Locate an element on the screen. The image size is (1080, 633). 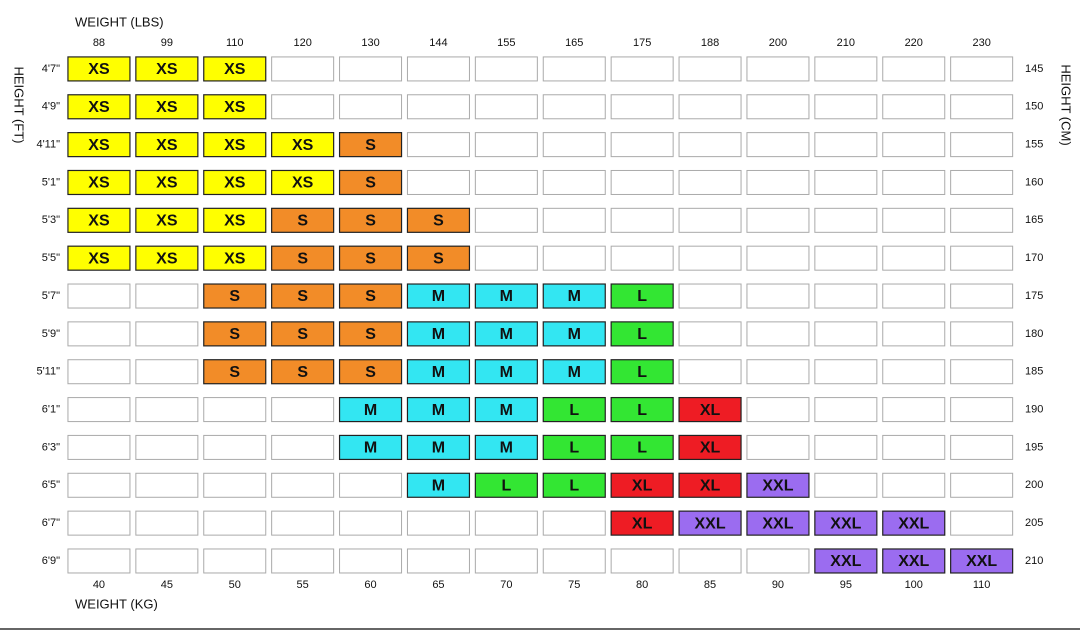
kg-label: 55 is located at coordinates (303, 585).